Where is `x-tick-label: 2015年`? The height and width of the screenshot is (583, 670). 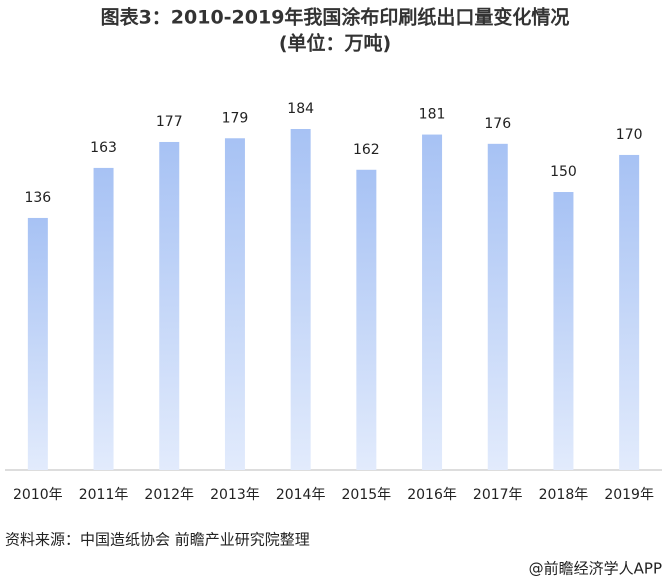
x-tick-label: 2015年 is located at coordinates (367, 495).